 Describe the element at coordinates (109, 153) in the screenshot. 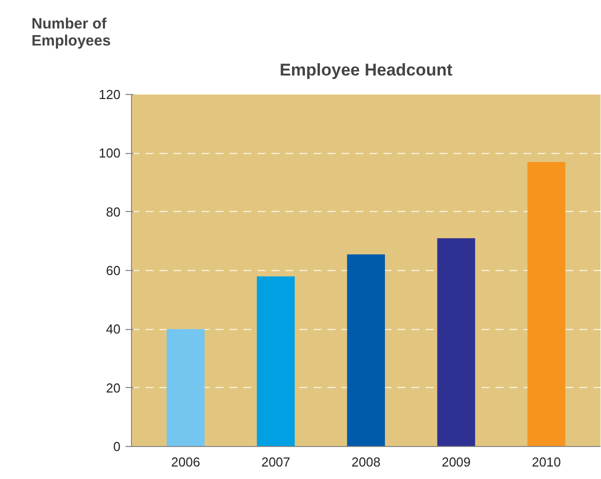

I see `y-tick-label: 100` at that location.